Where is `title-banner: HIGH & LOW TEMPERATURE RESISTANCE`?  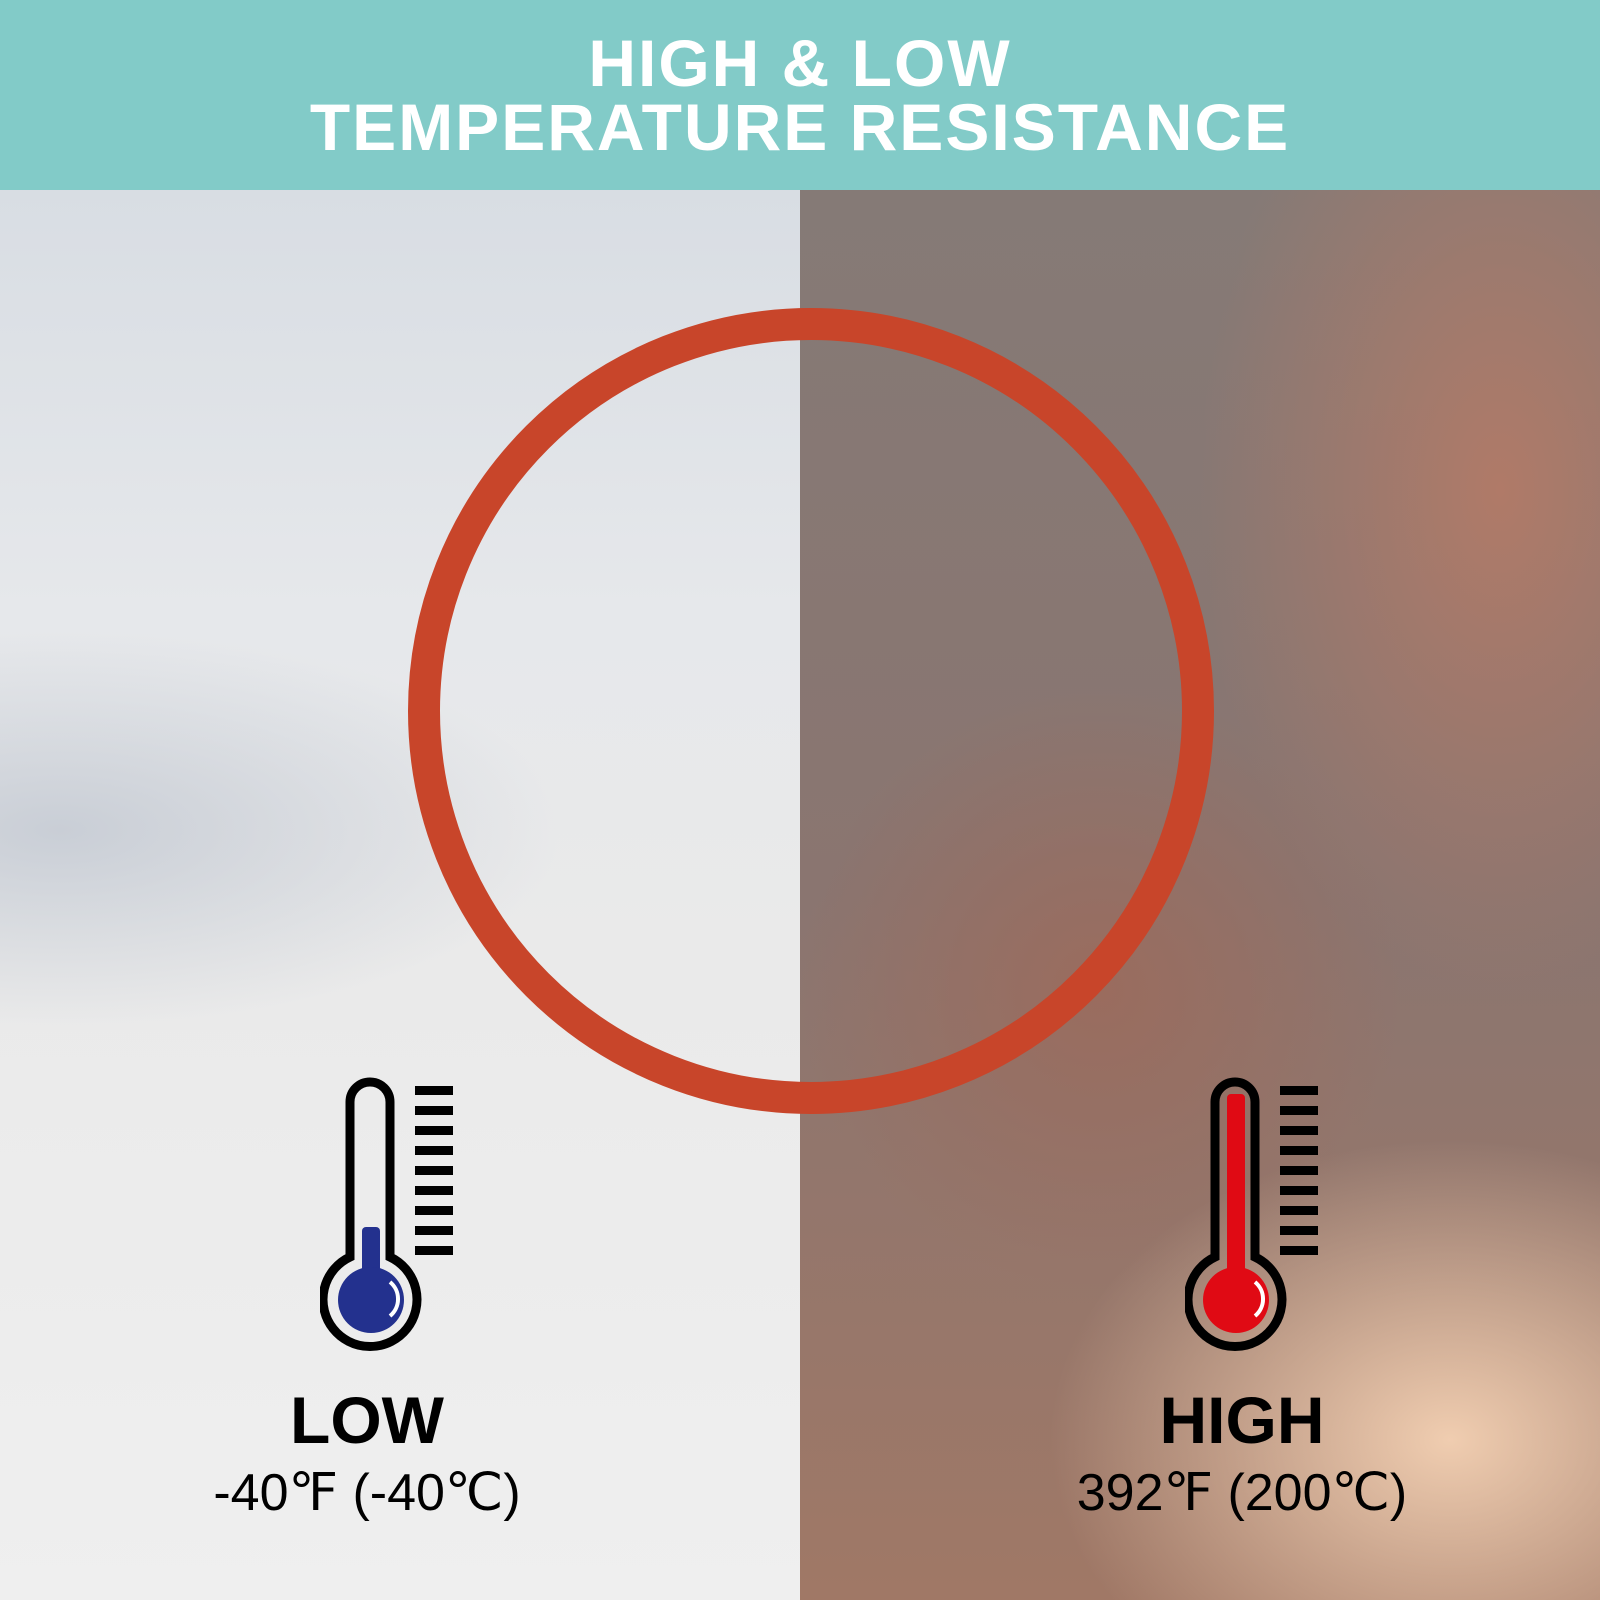
title-banner: HIGH & LOW TEMPERATURE RESISTANCE is located at coordinates (800, 95).